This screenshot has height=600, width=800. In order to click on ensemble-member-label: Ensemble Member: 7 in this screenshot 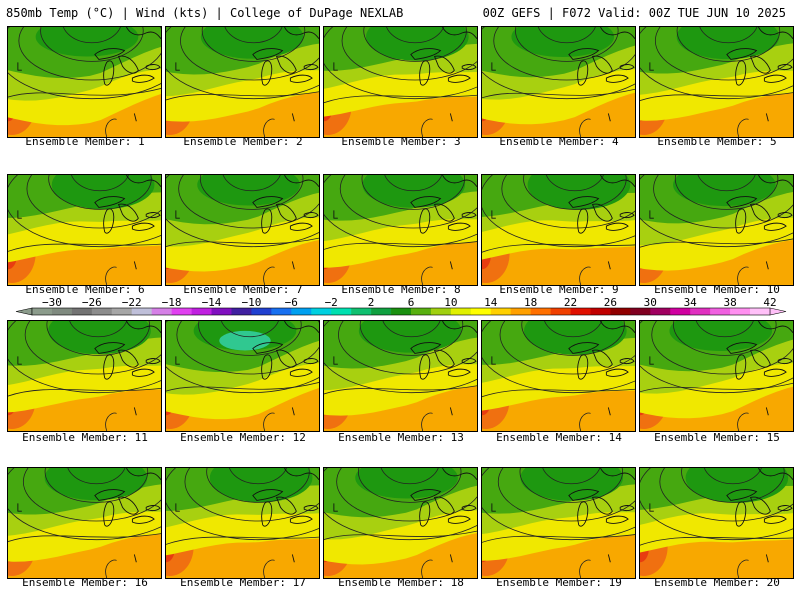, I will do `click(243, 289)`.